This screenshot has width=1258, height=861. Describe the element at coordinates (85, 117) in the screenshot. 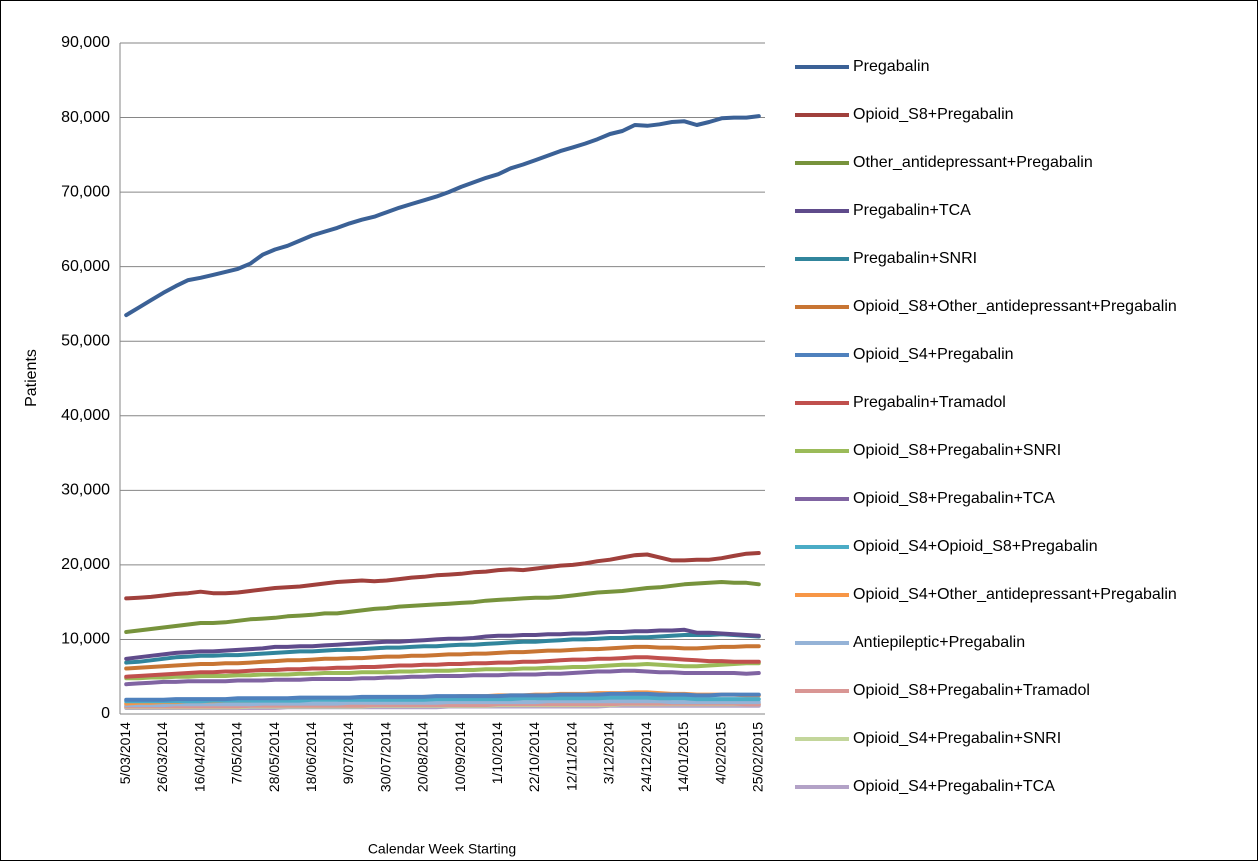

I see `y-tick-label: 80,000` at that location.